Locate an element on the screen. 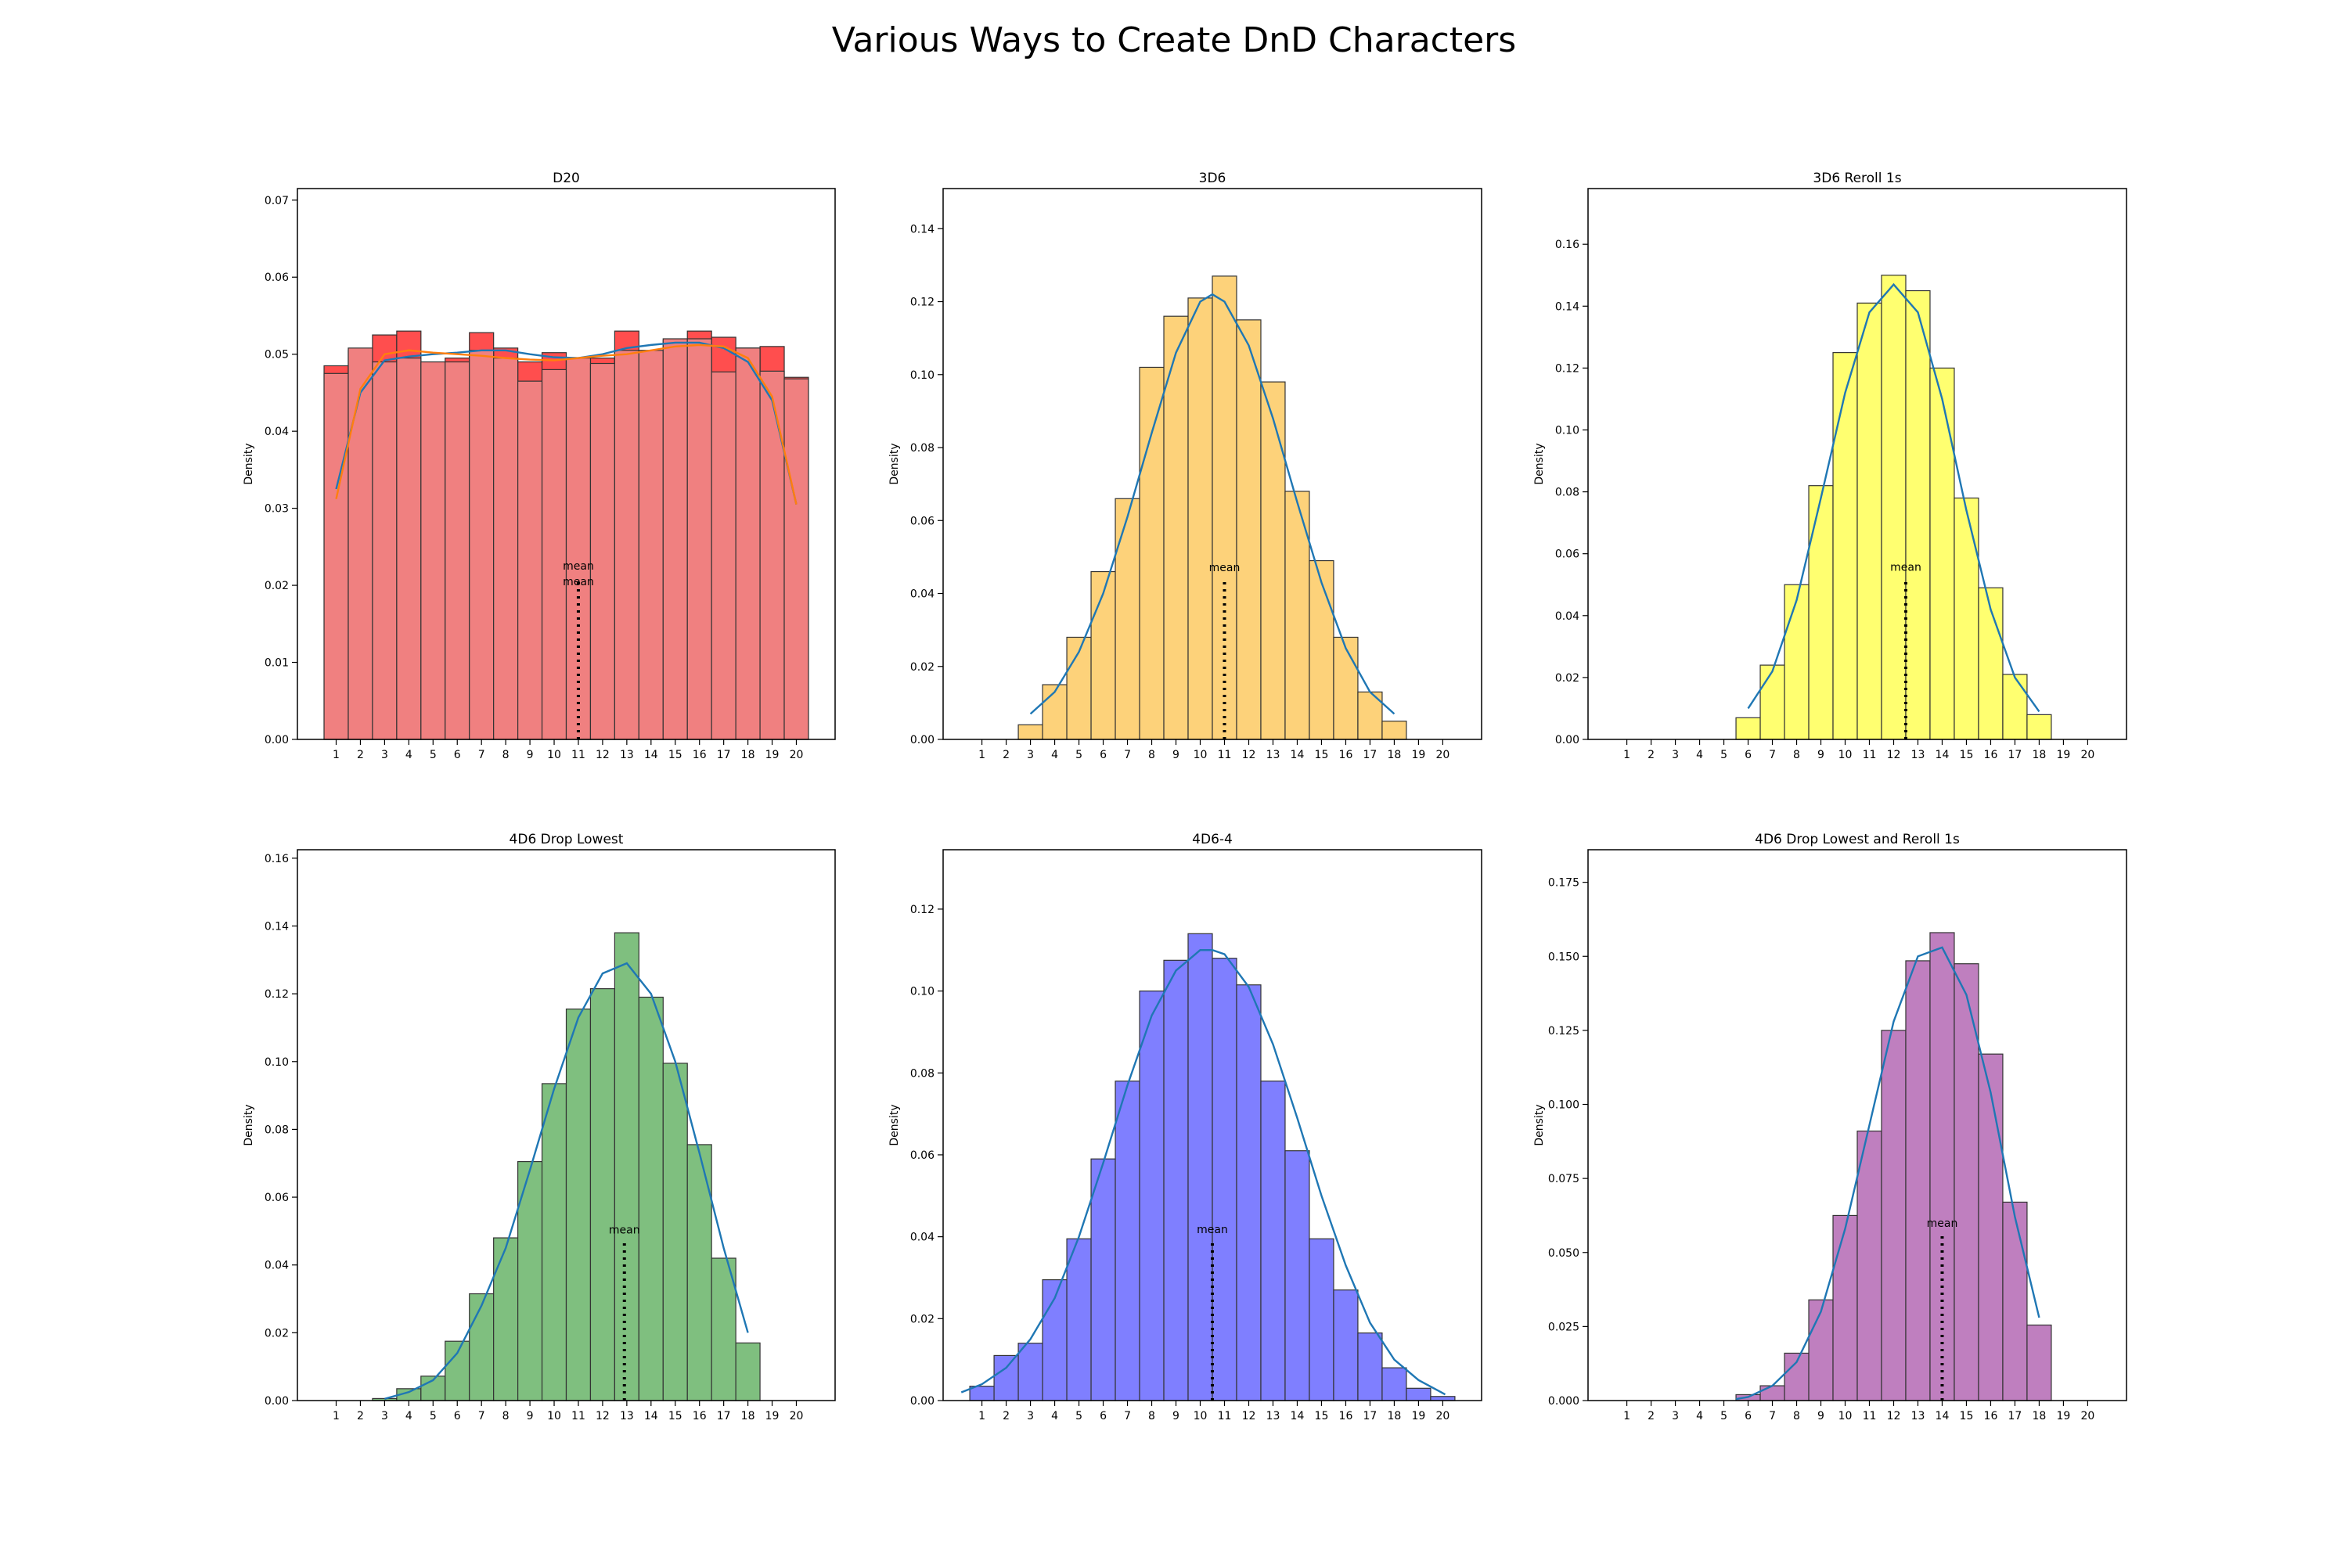 The width and height of the screenshot is (2348, 1568). y-tick-label: 0.025 is located at coordinates (1563, 1327).